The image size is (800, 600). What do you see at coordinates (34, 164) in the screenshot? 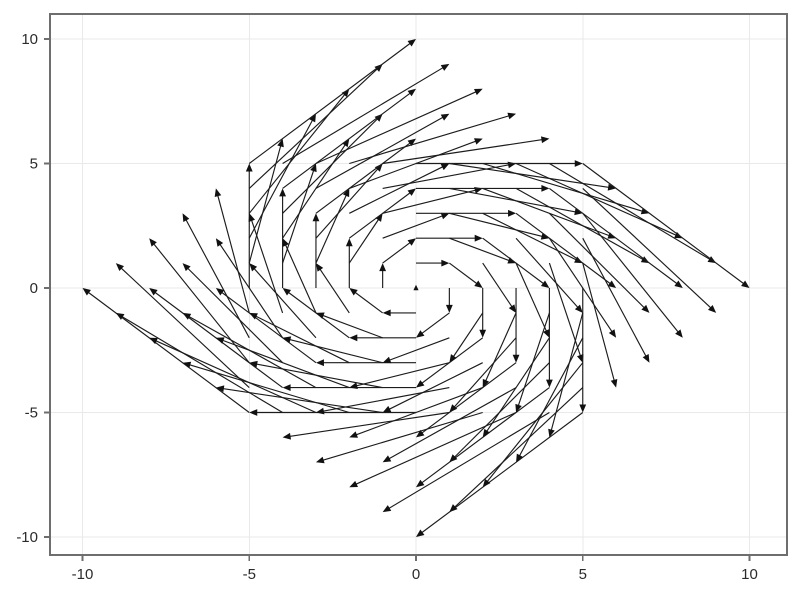
I see `y-tick-label: 5` at bounding box center [34, 164].